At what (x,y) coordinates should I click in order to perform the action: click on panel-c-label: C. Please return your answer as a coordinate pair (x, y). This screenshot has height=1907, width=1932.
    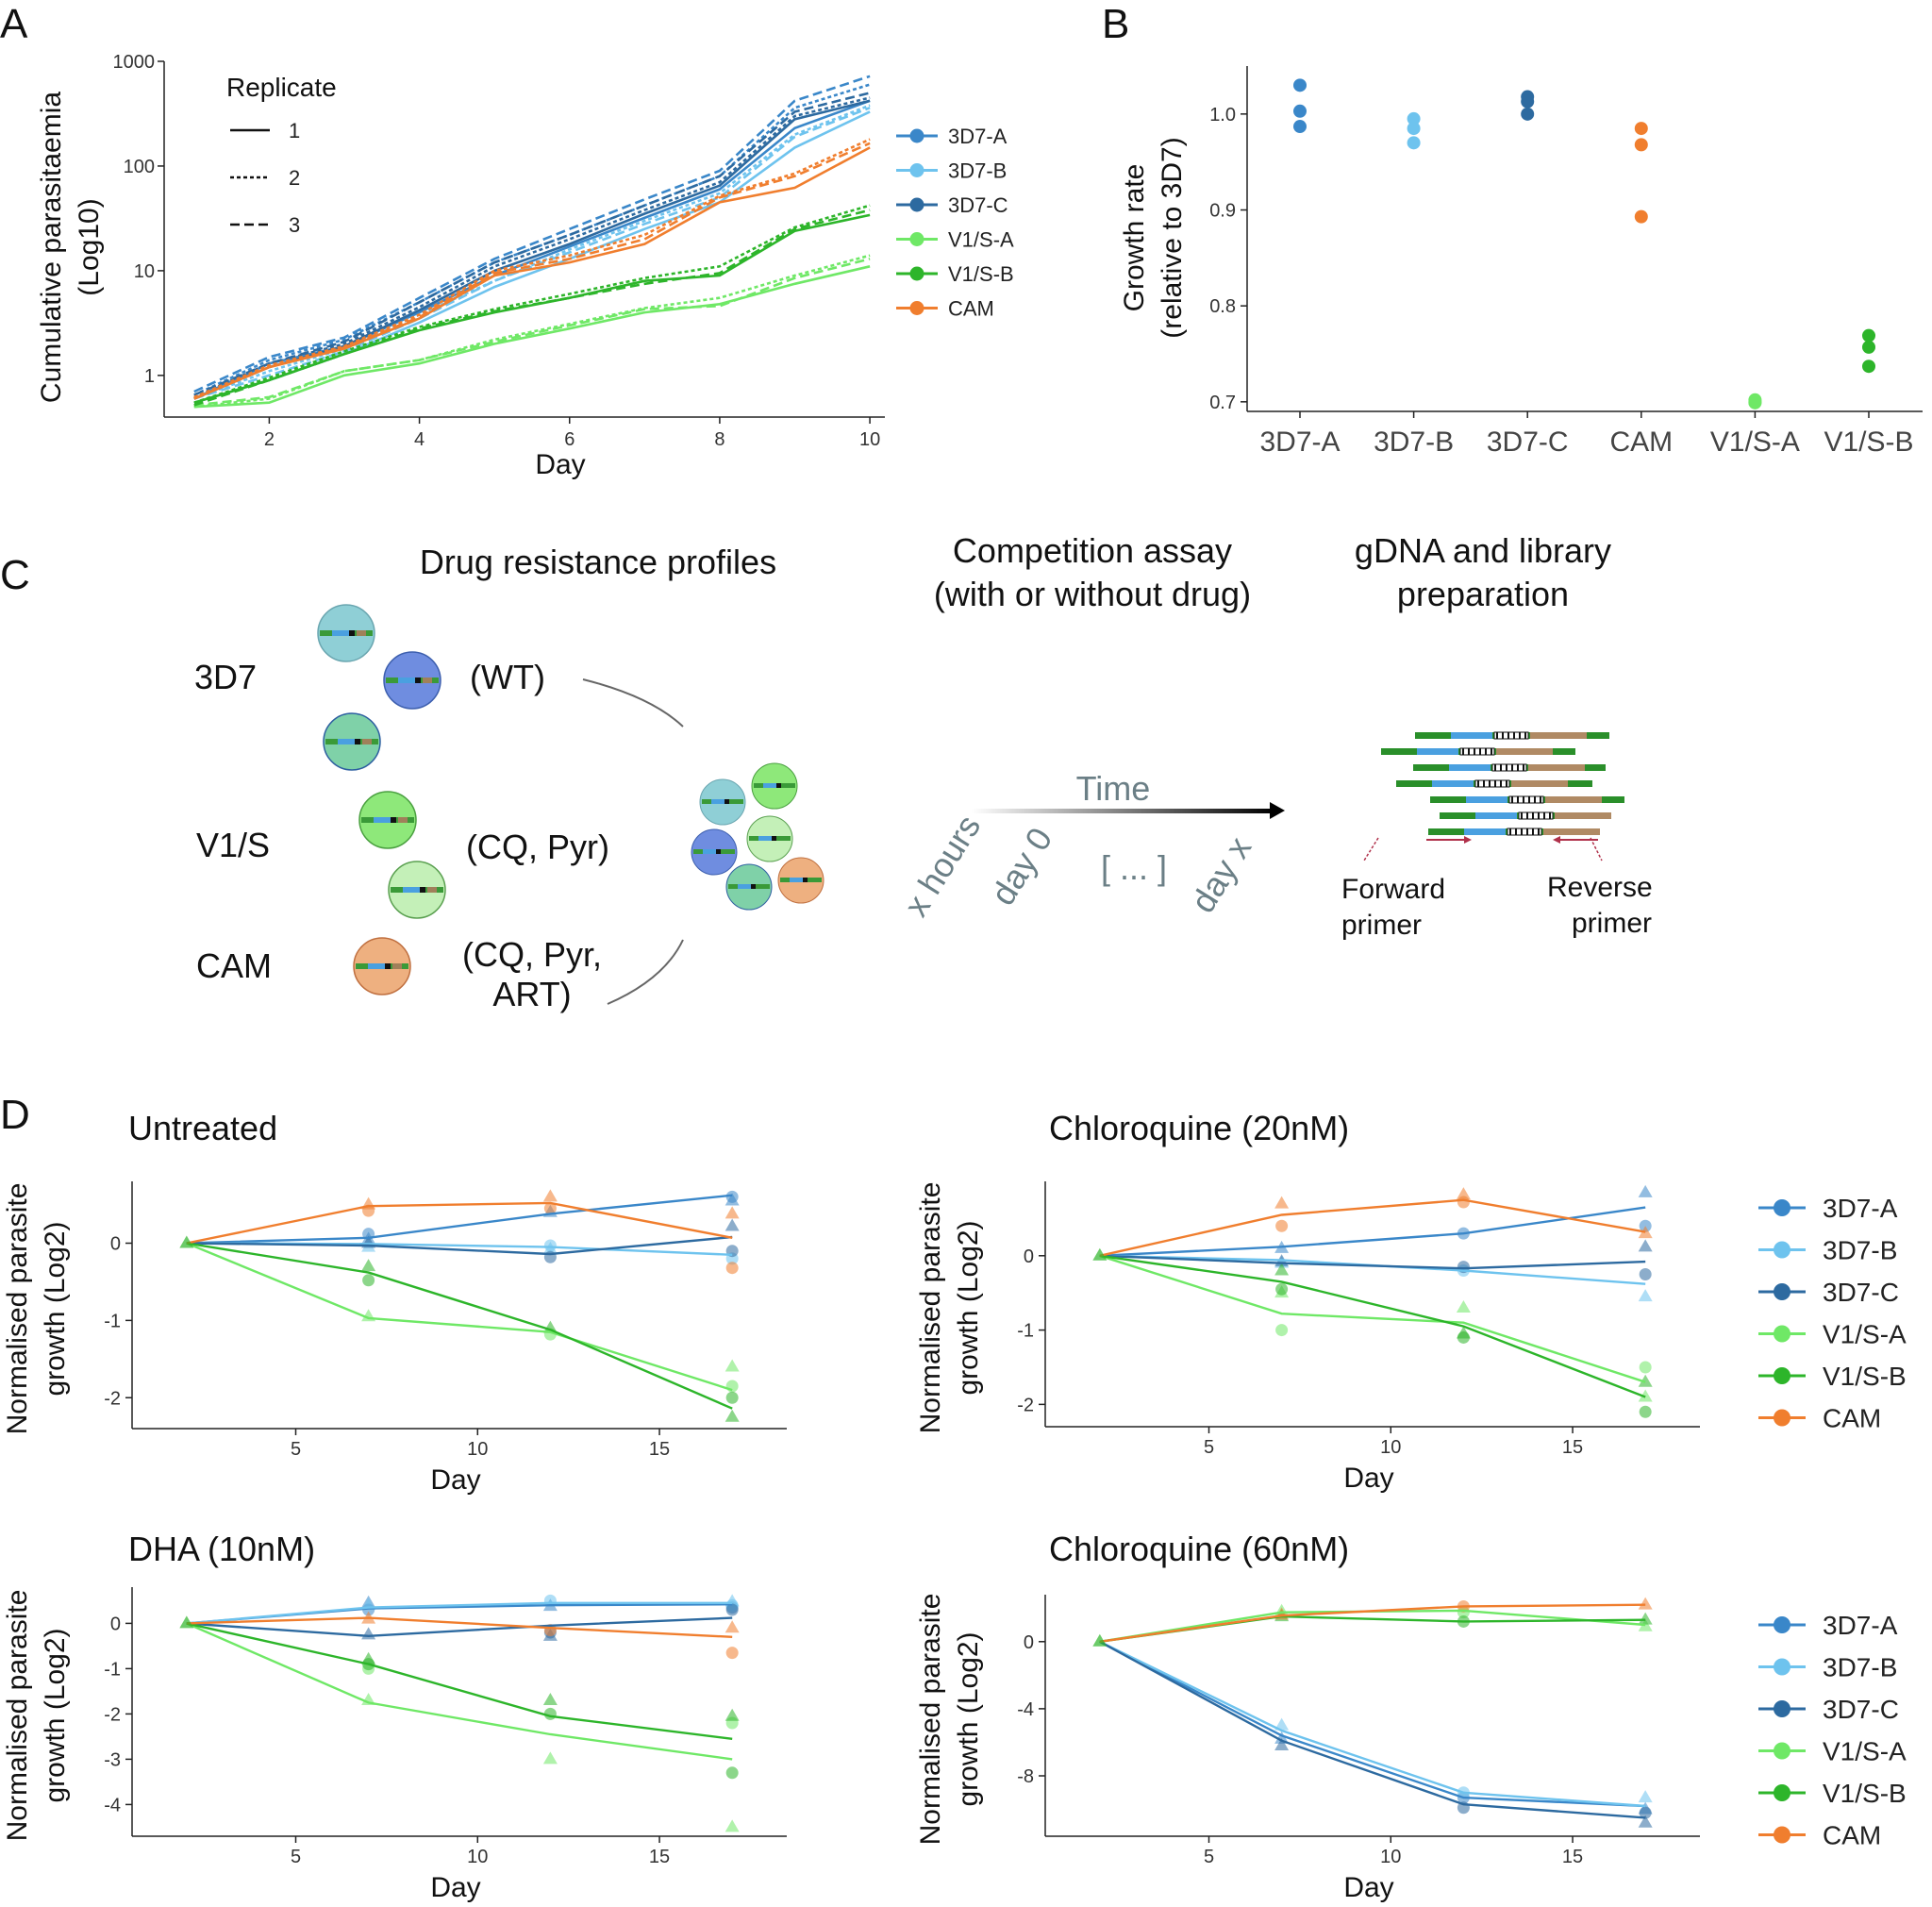
    Looking at the image, I should click on (15, 575).